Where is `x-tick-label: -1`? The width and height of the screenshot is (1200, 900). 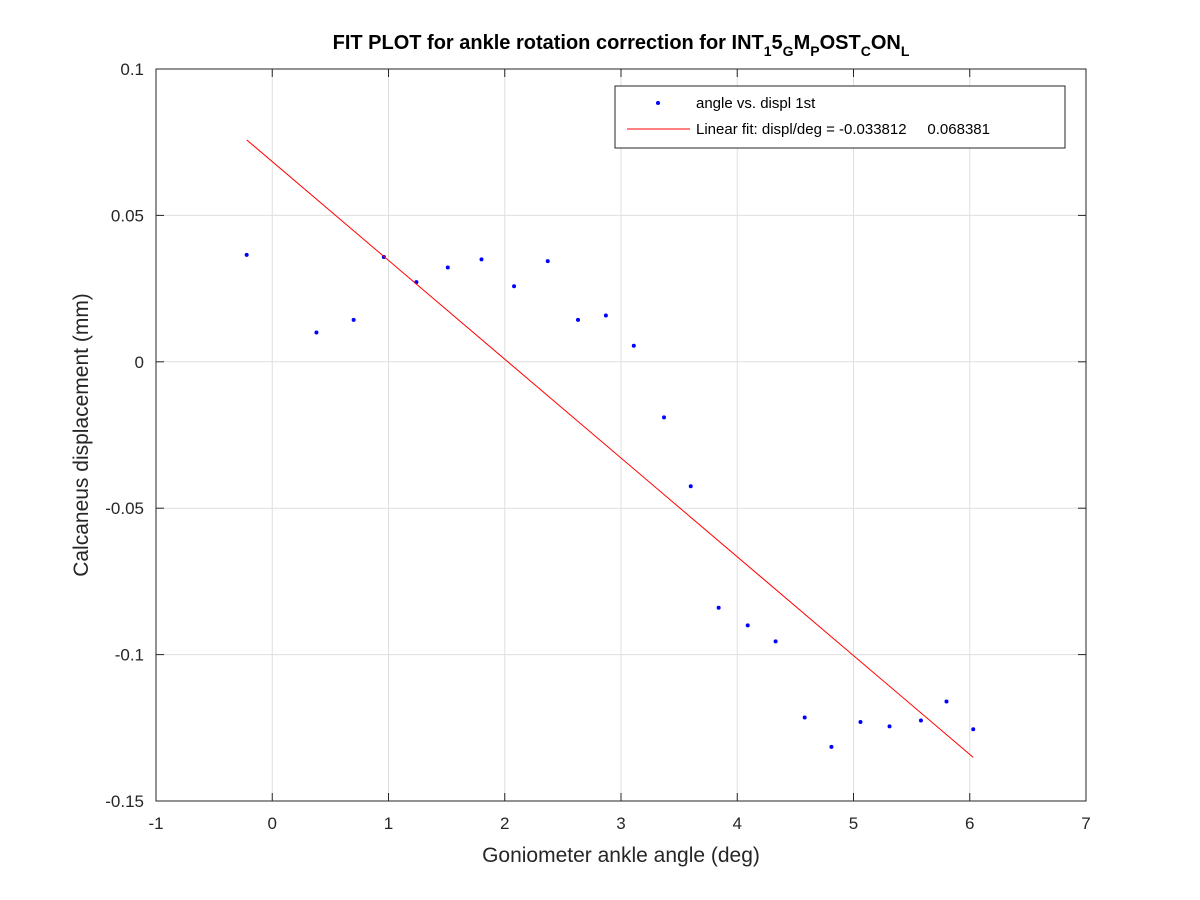
x-tick-label: -1 is located at coordinates (155, 823).